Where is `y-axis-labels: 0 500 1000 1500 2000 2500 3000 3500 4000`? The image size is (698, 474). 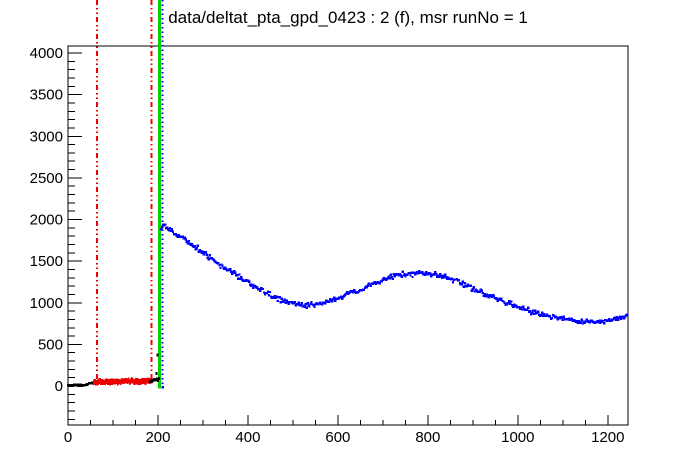
y-axis-labels: 0 500 1000 1500 2000 2500 3000 3500 4000 is located at coordinates (46, 220).